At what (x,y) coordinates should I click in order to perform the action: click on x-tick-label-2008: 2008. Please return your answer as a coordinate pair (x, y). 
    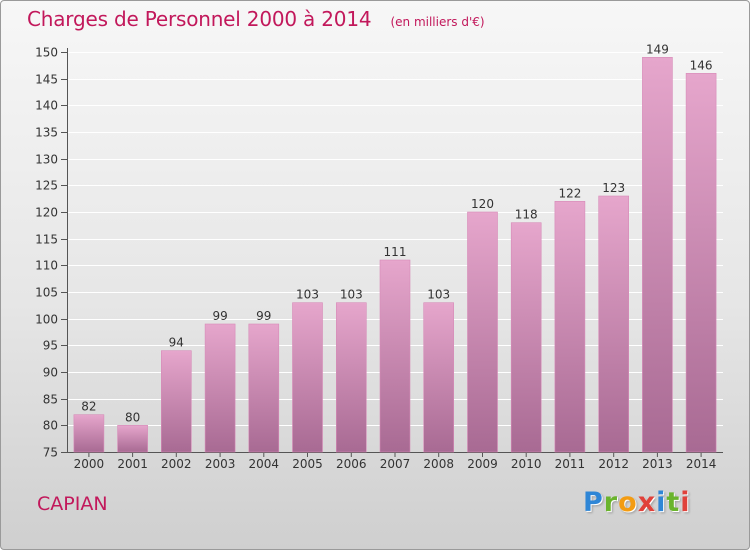
    Looking at the image, I should click on (438, 464).